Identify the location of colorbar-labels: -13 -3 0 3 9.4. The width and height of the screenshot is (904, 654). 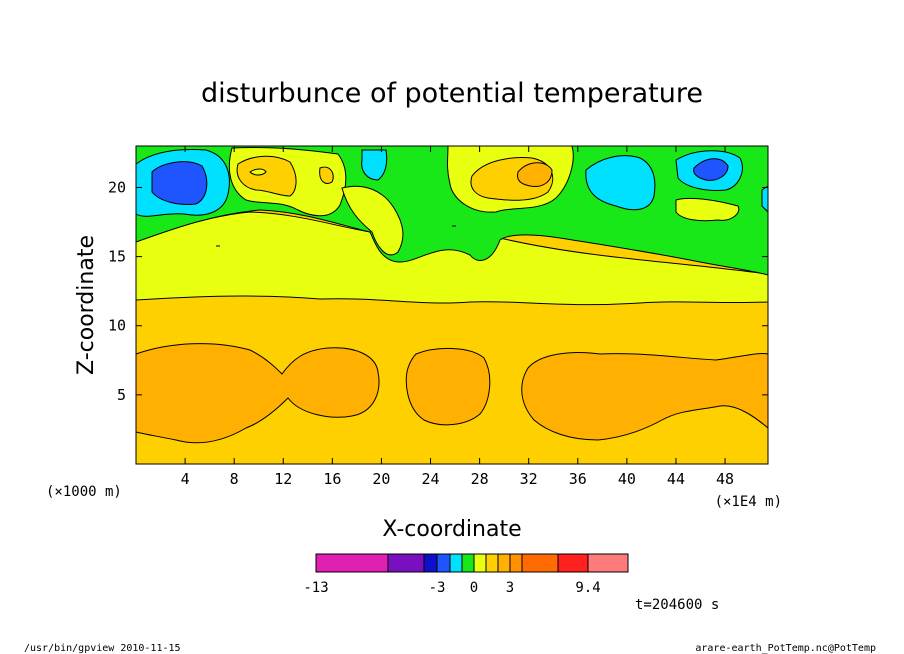
(451, 588).